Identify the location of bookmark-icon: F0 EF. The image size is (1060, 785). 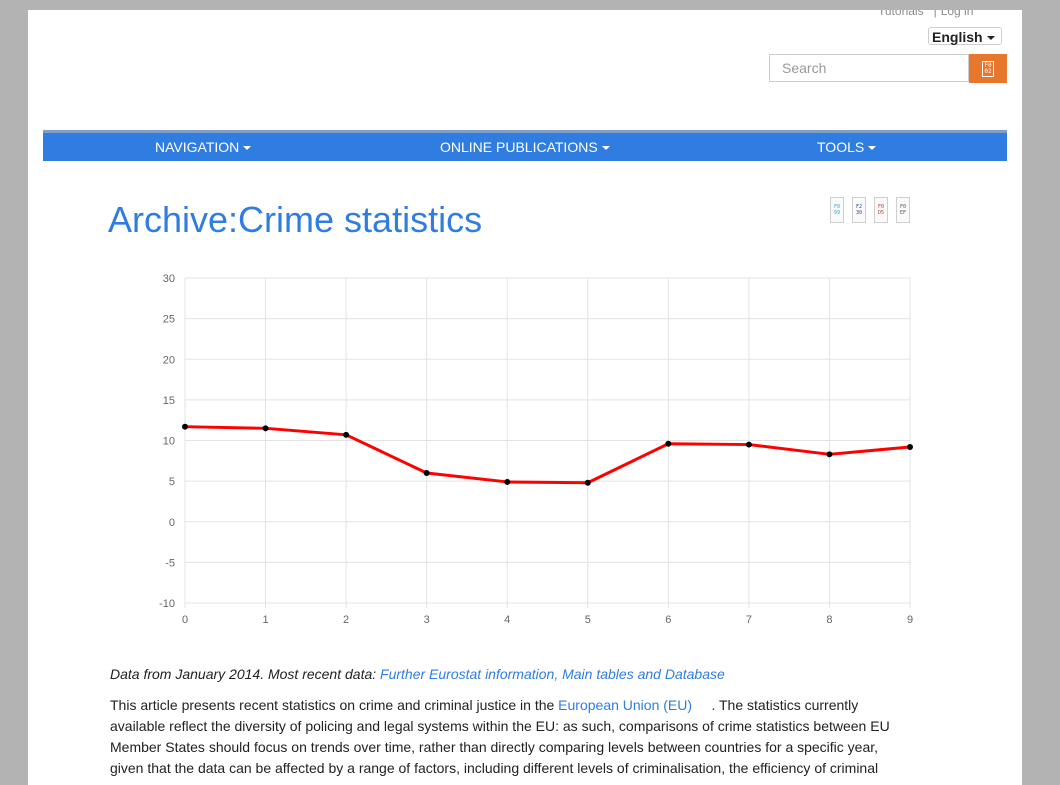
(903, 210).